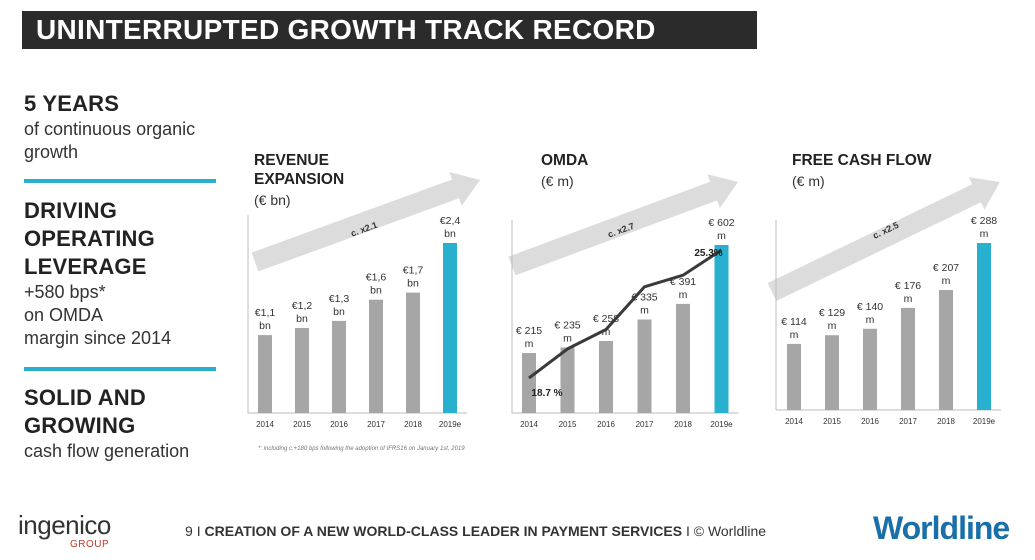  Describe the element at coordinates (71, 210) in the screenshot. I see `leverage-heading-1: DRIVING` at that location.